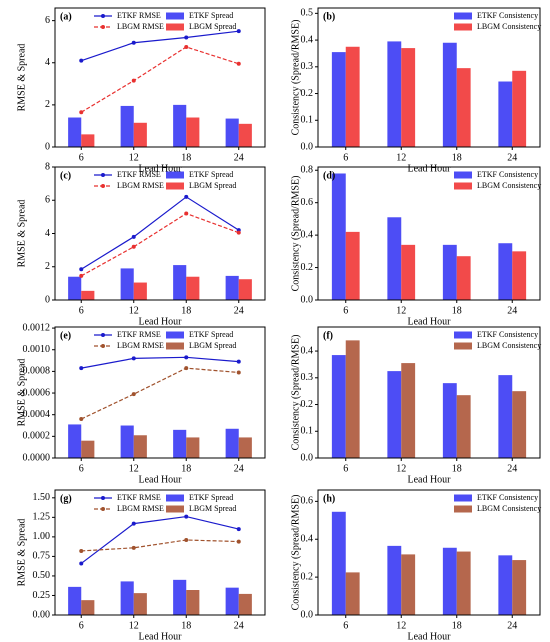 The image size is (550, 642). What do you see at coordinates (37, 436) in the screenshot?
I see `y-tick-label: 0.0002` at bounding box center [37, 436].